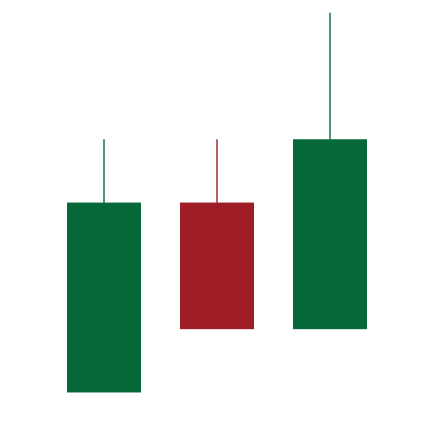 Image resolution: width=434 pixels, height=422 pixels. What do you see at coordinates (330, 234) in the screenshot?
I see `candle-3-body` at bounding box center [330, 234].